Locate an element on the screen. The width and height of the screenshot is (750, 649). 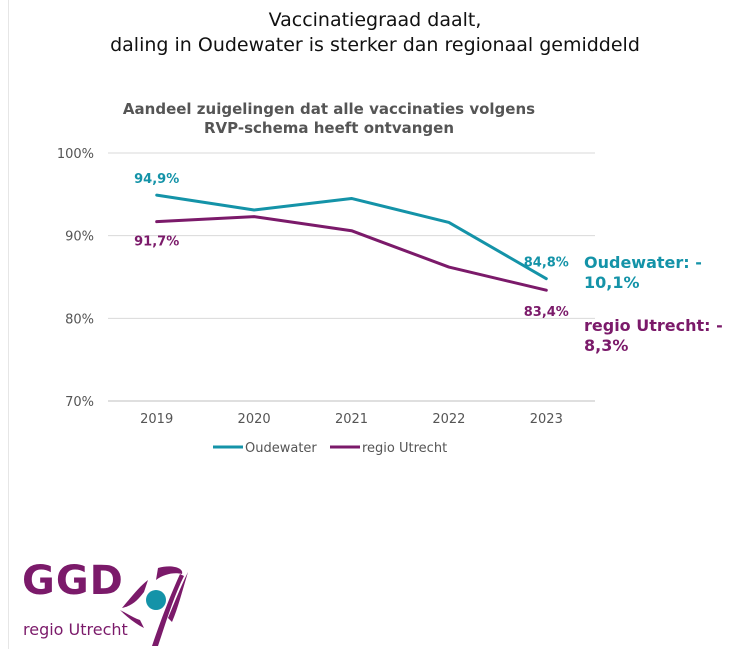
data-labels: 94,9% 84,8% 91,7% 83,4% is located at coordinates (351, 246).